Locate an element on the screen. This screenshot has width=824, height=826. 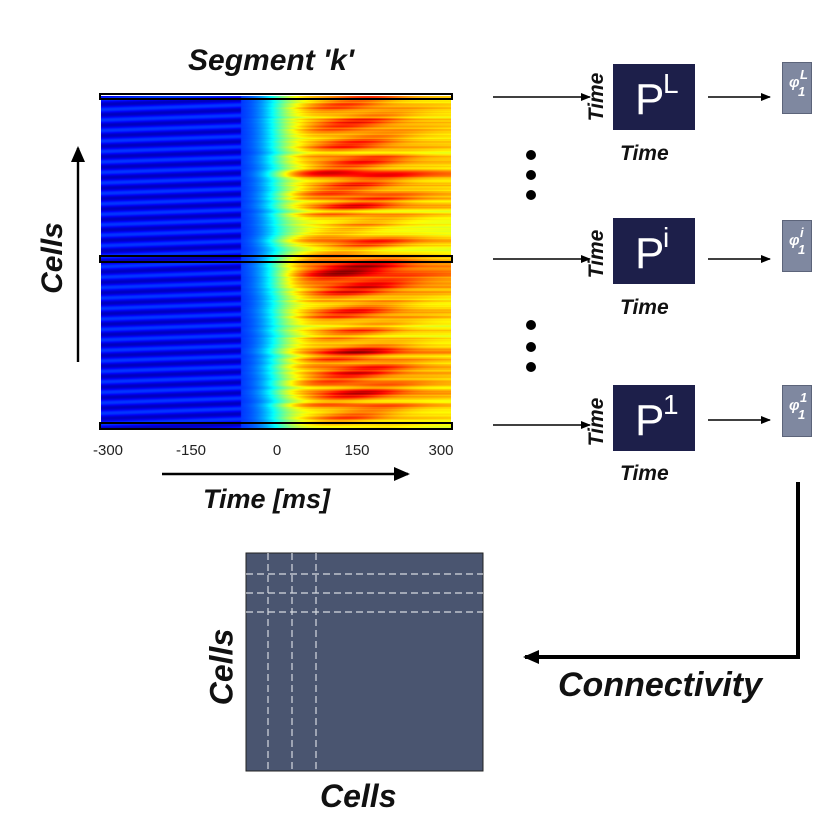
eigenvector-phi-L: φ L 1 is located at coordinates (797, 88).